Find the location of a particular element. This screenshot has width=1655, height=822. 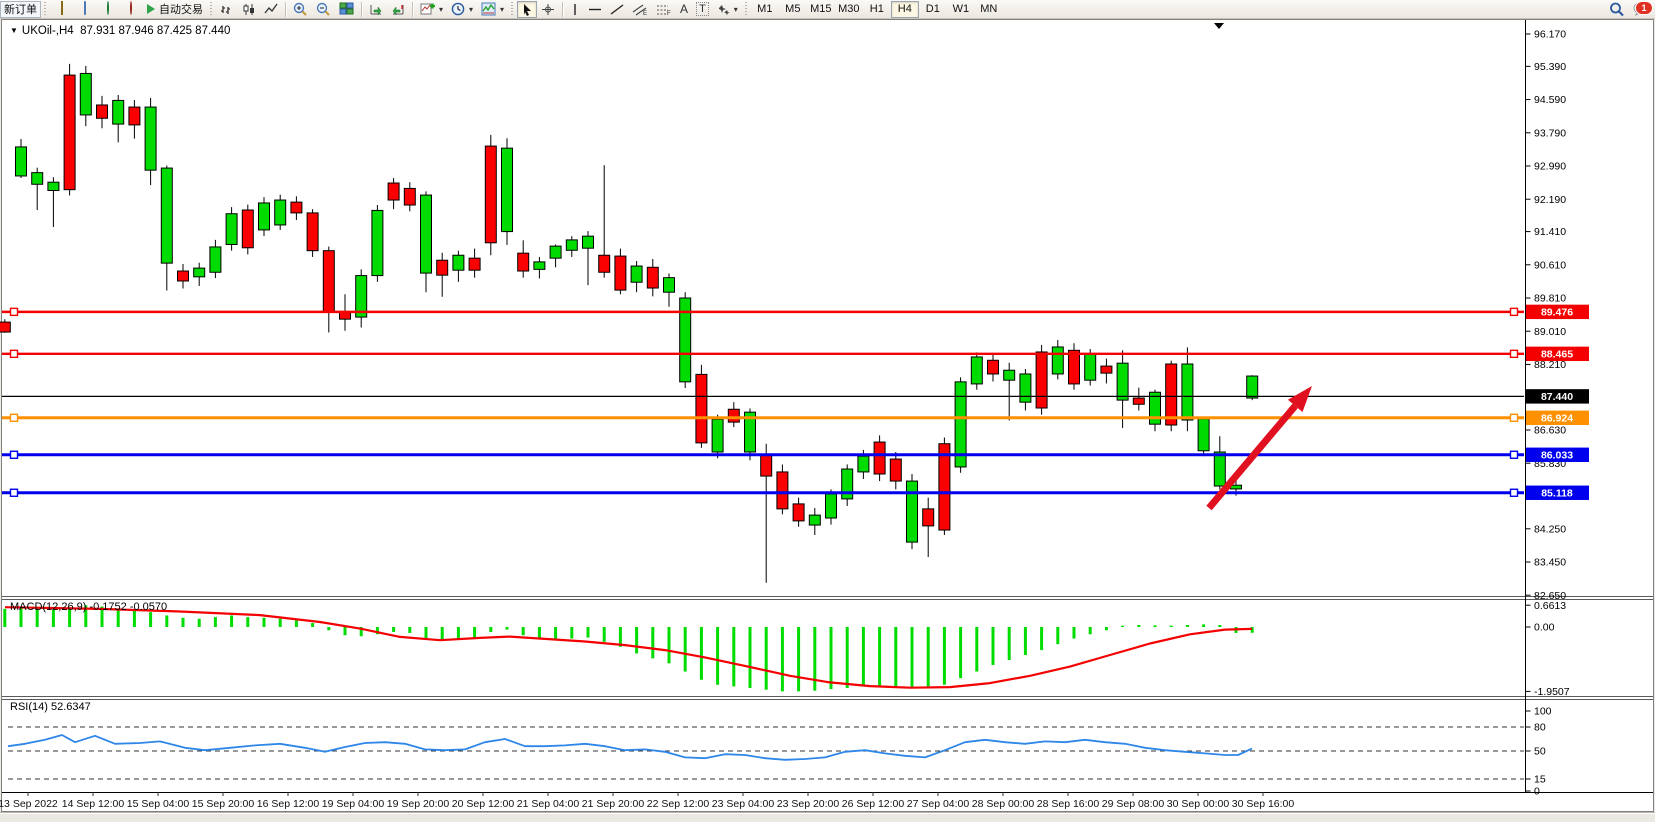

channel-tool-button: E is located at coordinates (640, 9).